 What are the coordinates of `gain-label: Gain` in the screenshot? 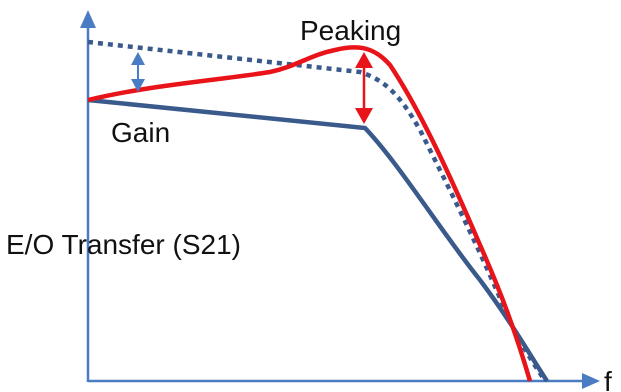 It's located at (140, 132).